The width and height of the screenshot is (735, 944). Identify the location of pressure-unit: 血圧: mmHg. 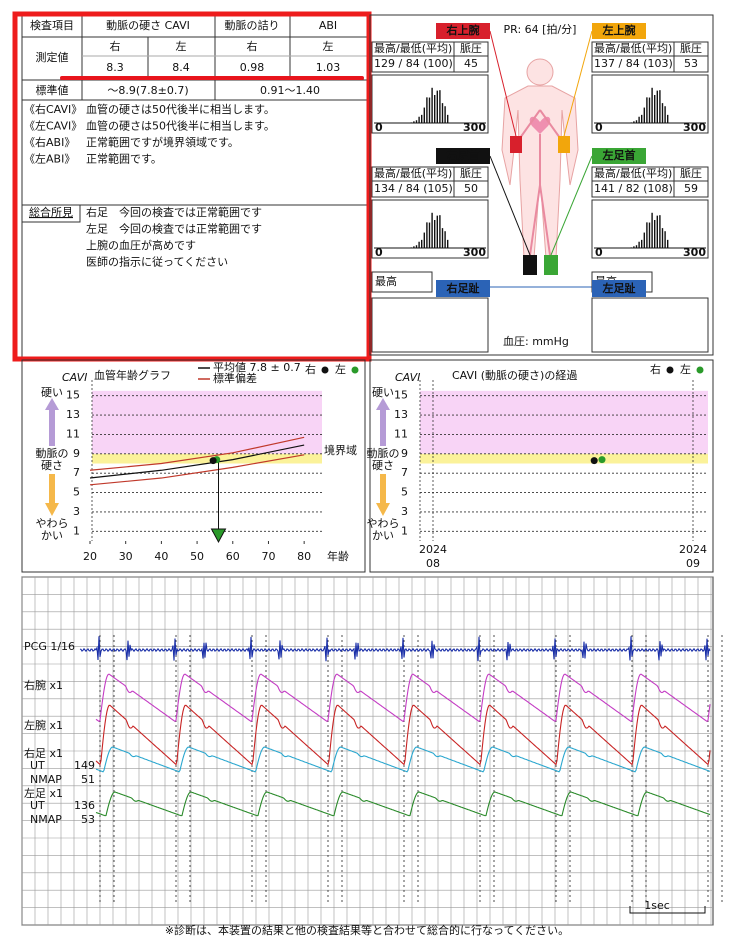
(536, 341).